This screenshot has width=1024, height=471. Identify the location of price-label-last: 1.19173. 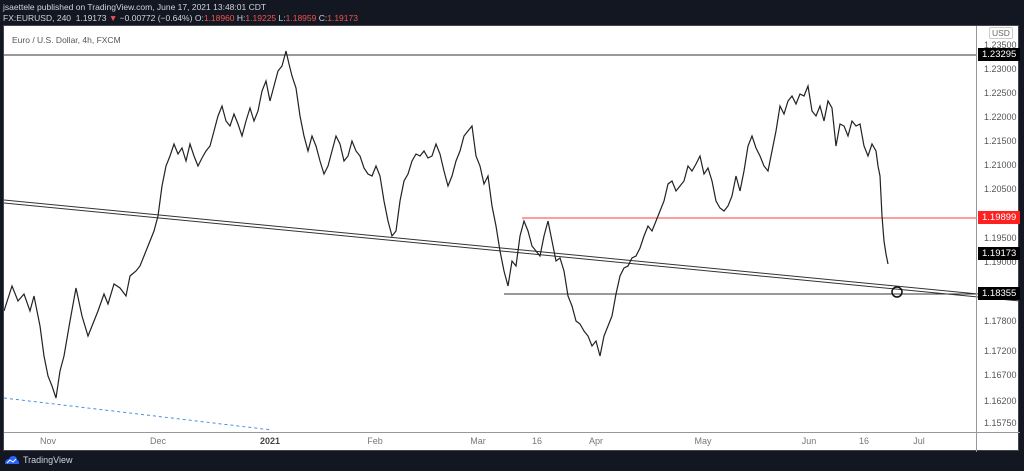
(999, 253).